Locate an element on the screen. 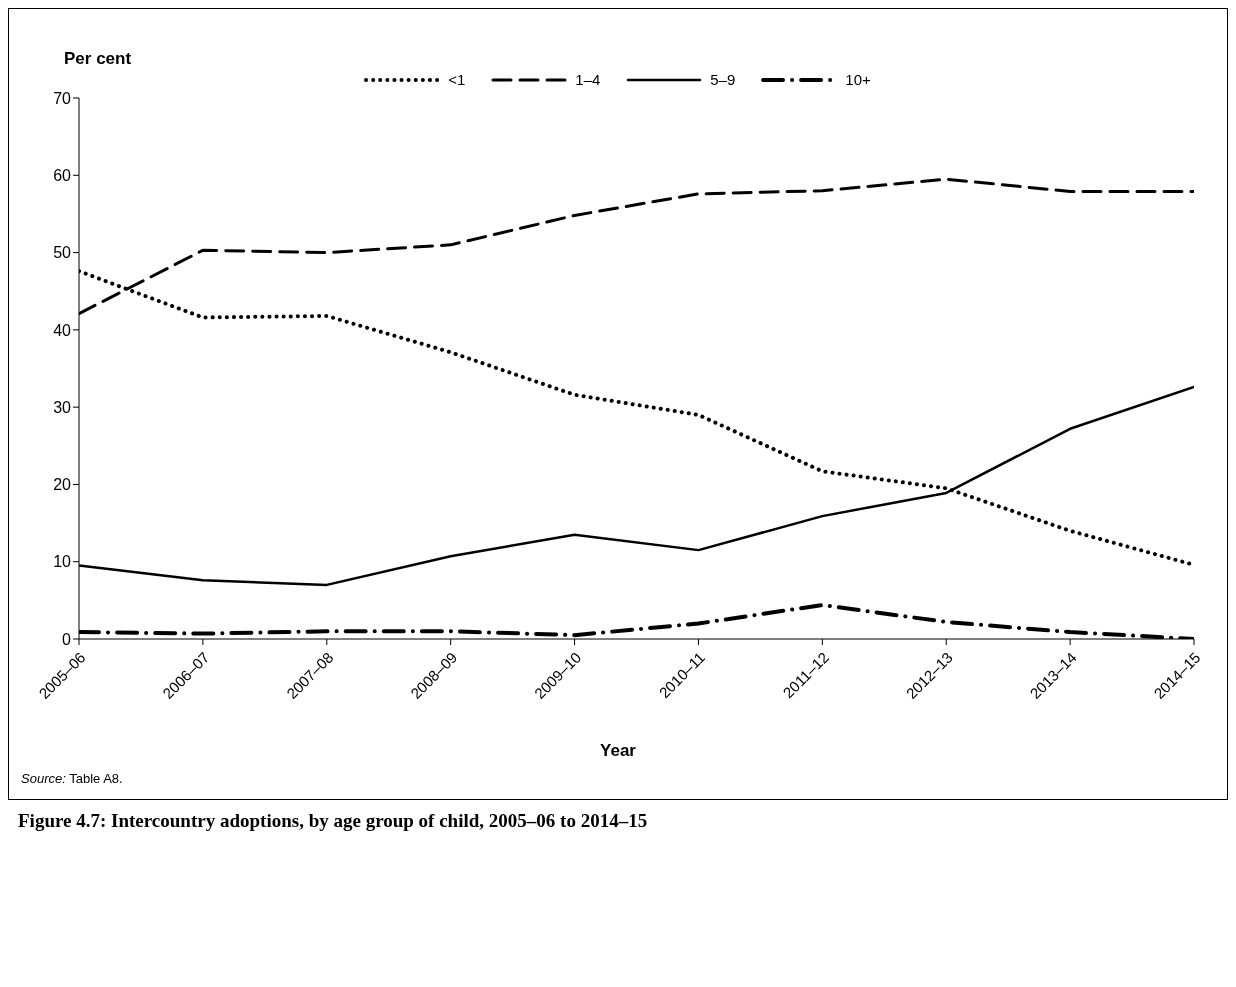 The width and height of the screenshot is (1236, 987). y-tick-label: 20 is located at coordinates (62, 485).